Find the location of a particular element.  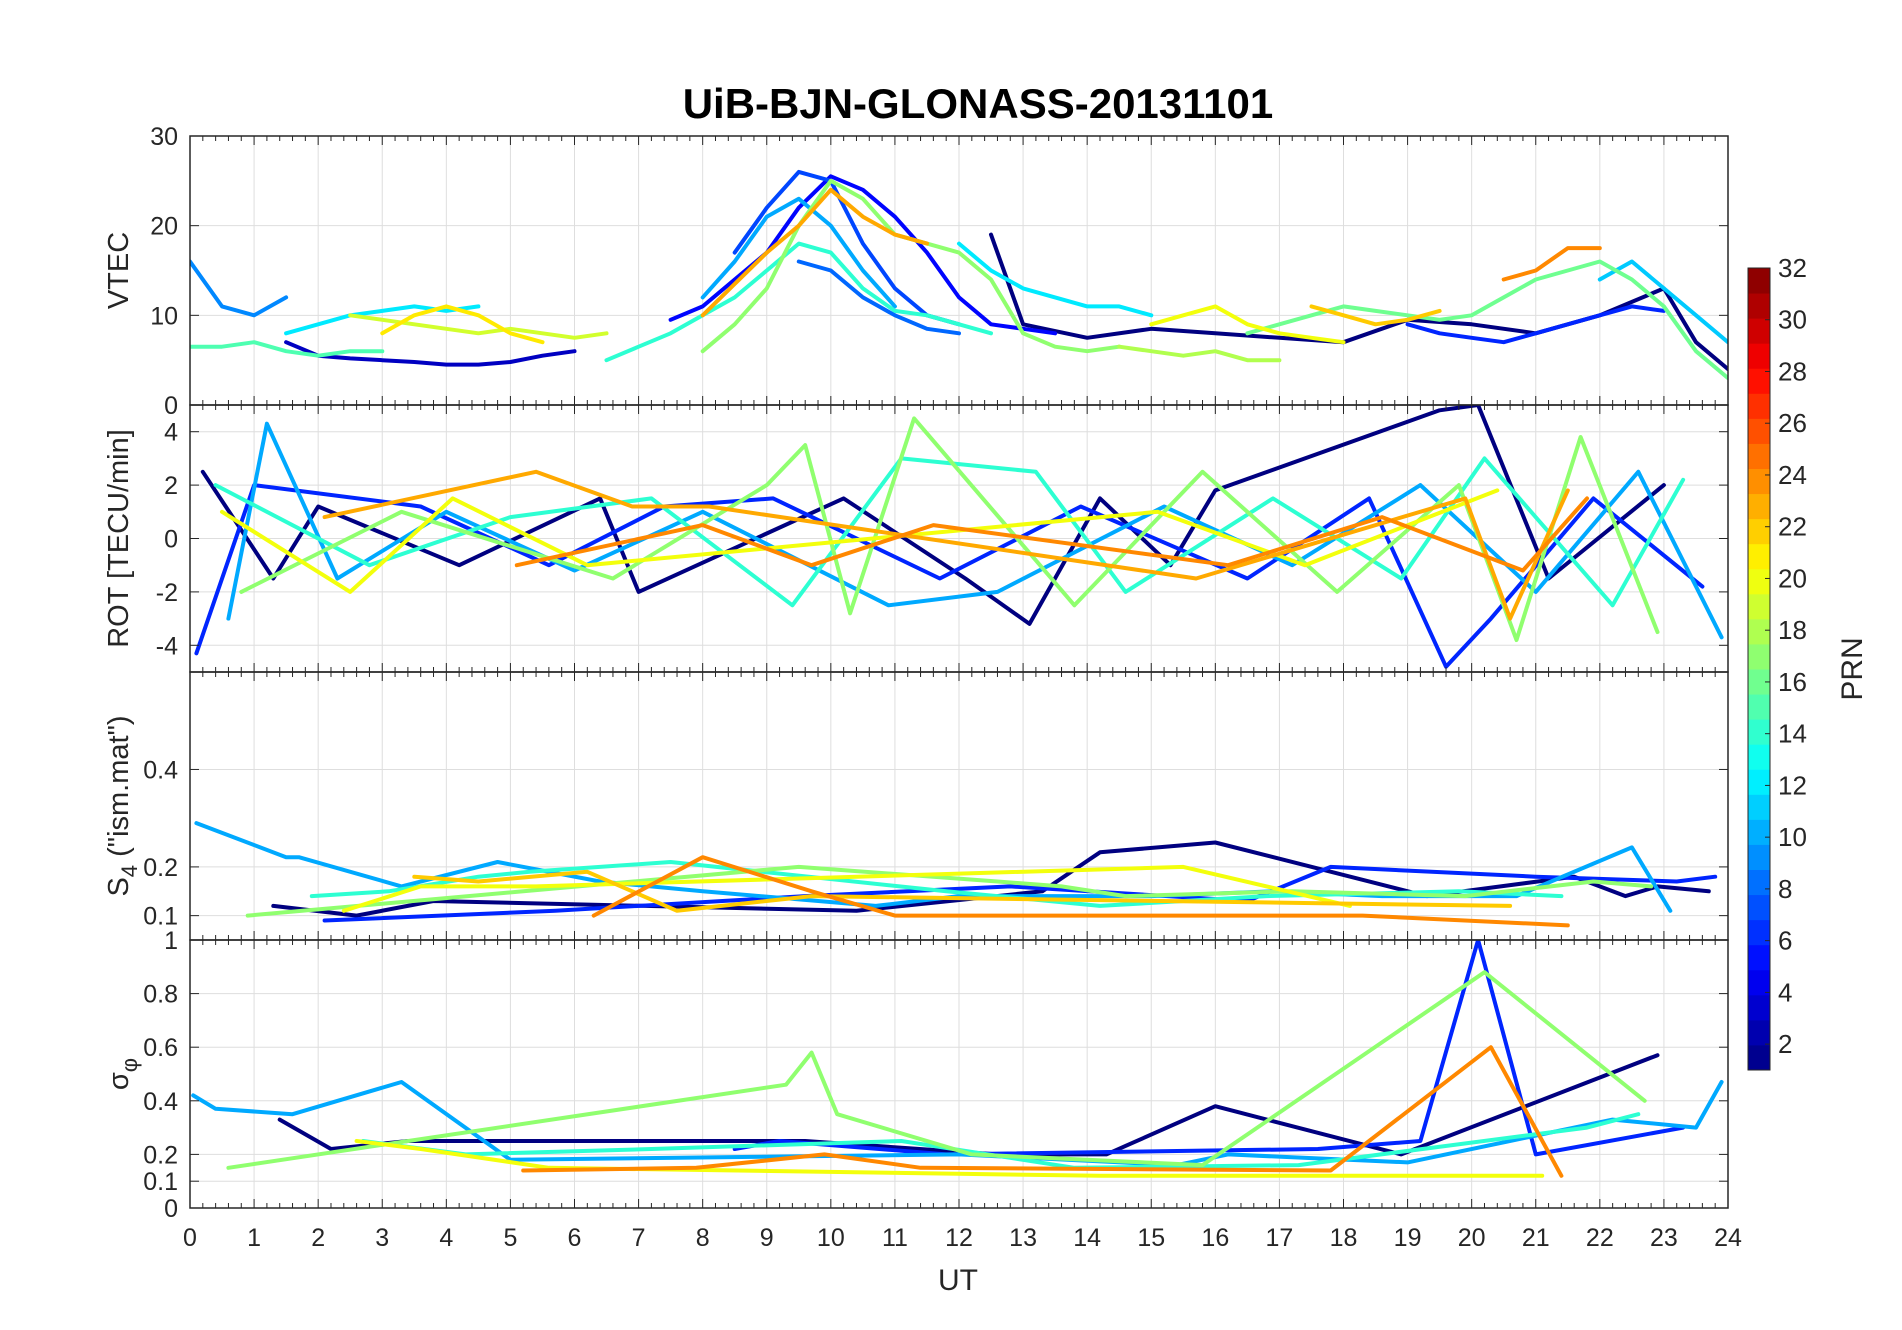

series-group-s4 is located at coordinates (956, 874).